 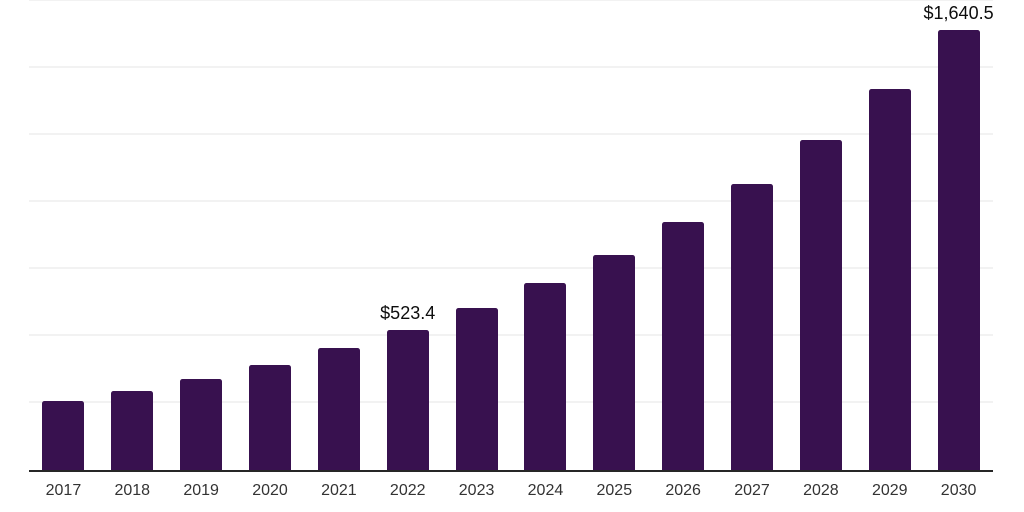 What do you see at coordinates (407, 490) in the screenshot?
I see `x-tick-label-2022: 2022` at bounding box center [407, 490].